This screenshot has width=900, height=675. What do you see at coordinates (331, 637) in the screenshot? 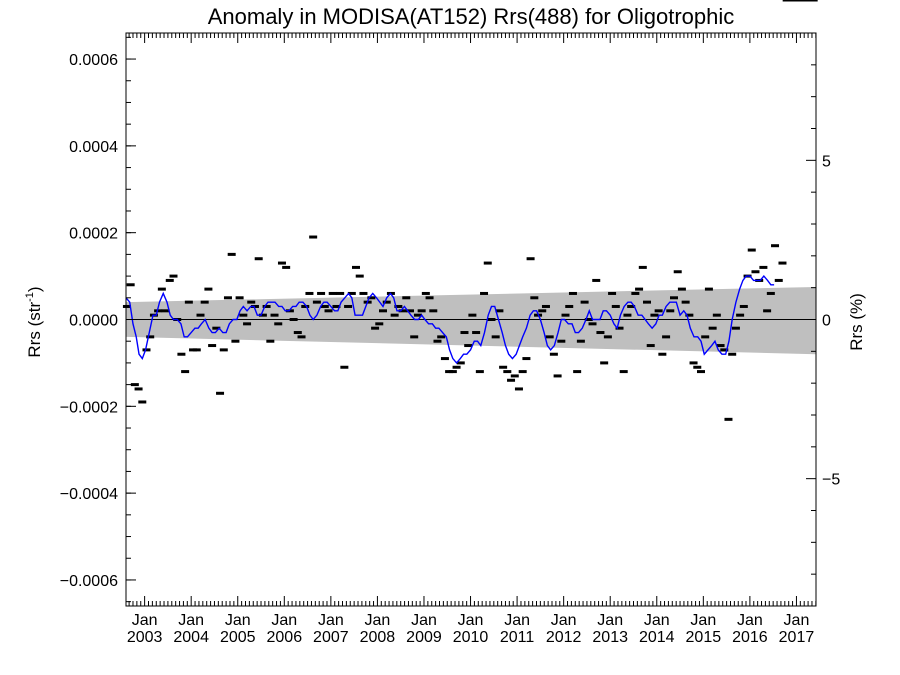
I see `x-tick-year-label: 2007` at bounding box center [331, 637].